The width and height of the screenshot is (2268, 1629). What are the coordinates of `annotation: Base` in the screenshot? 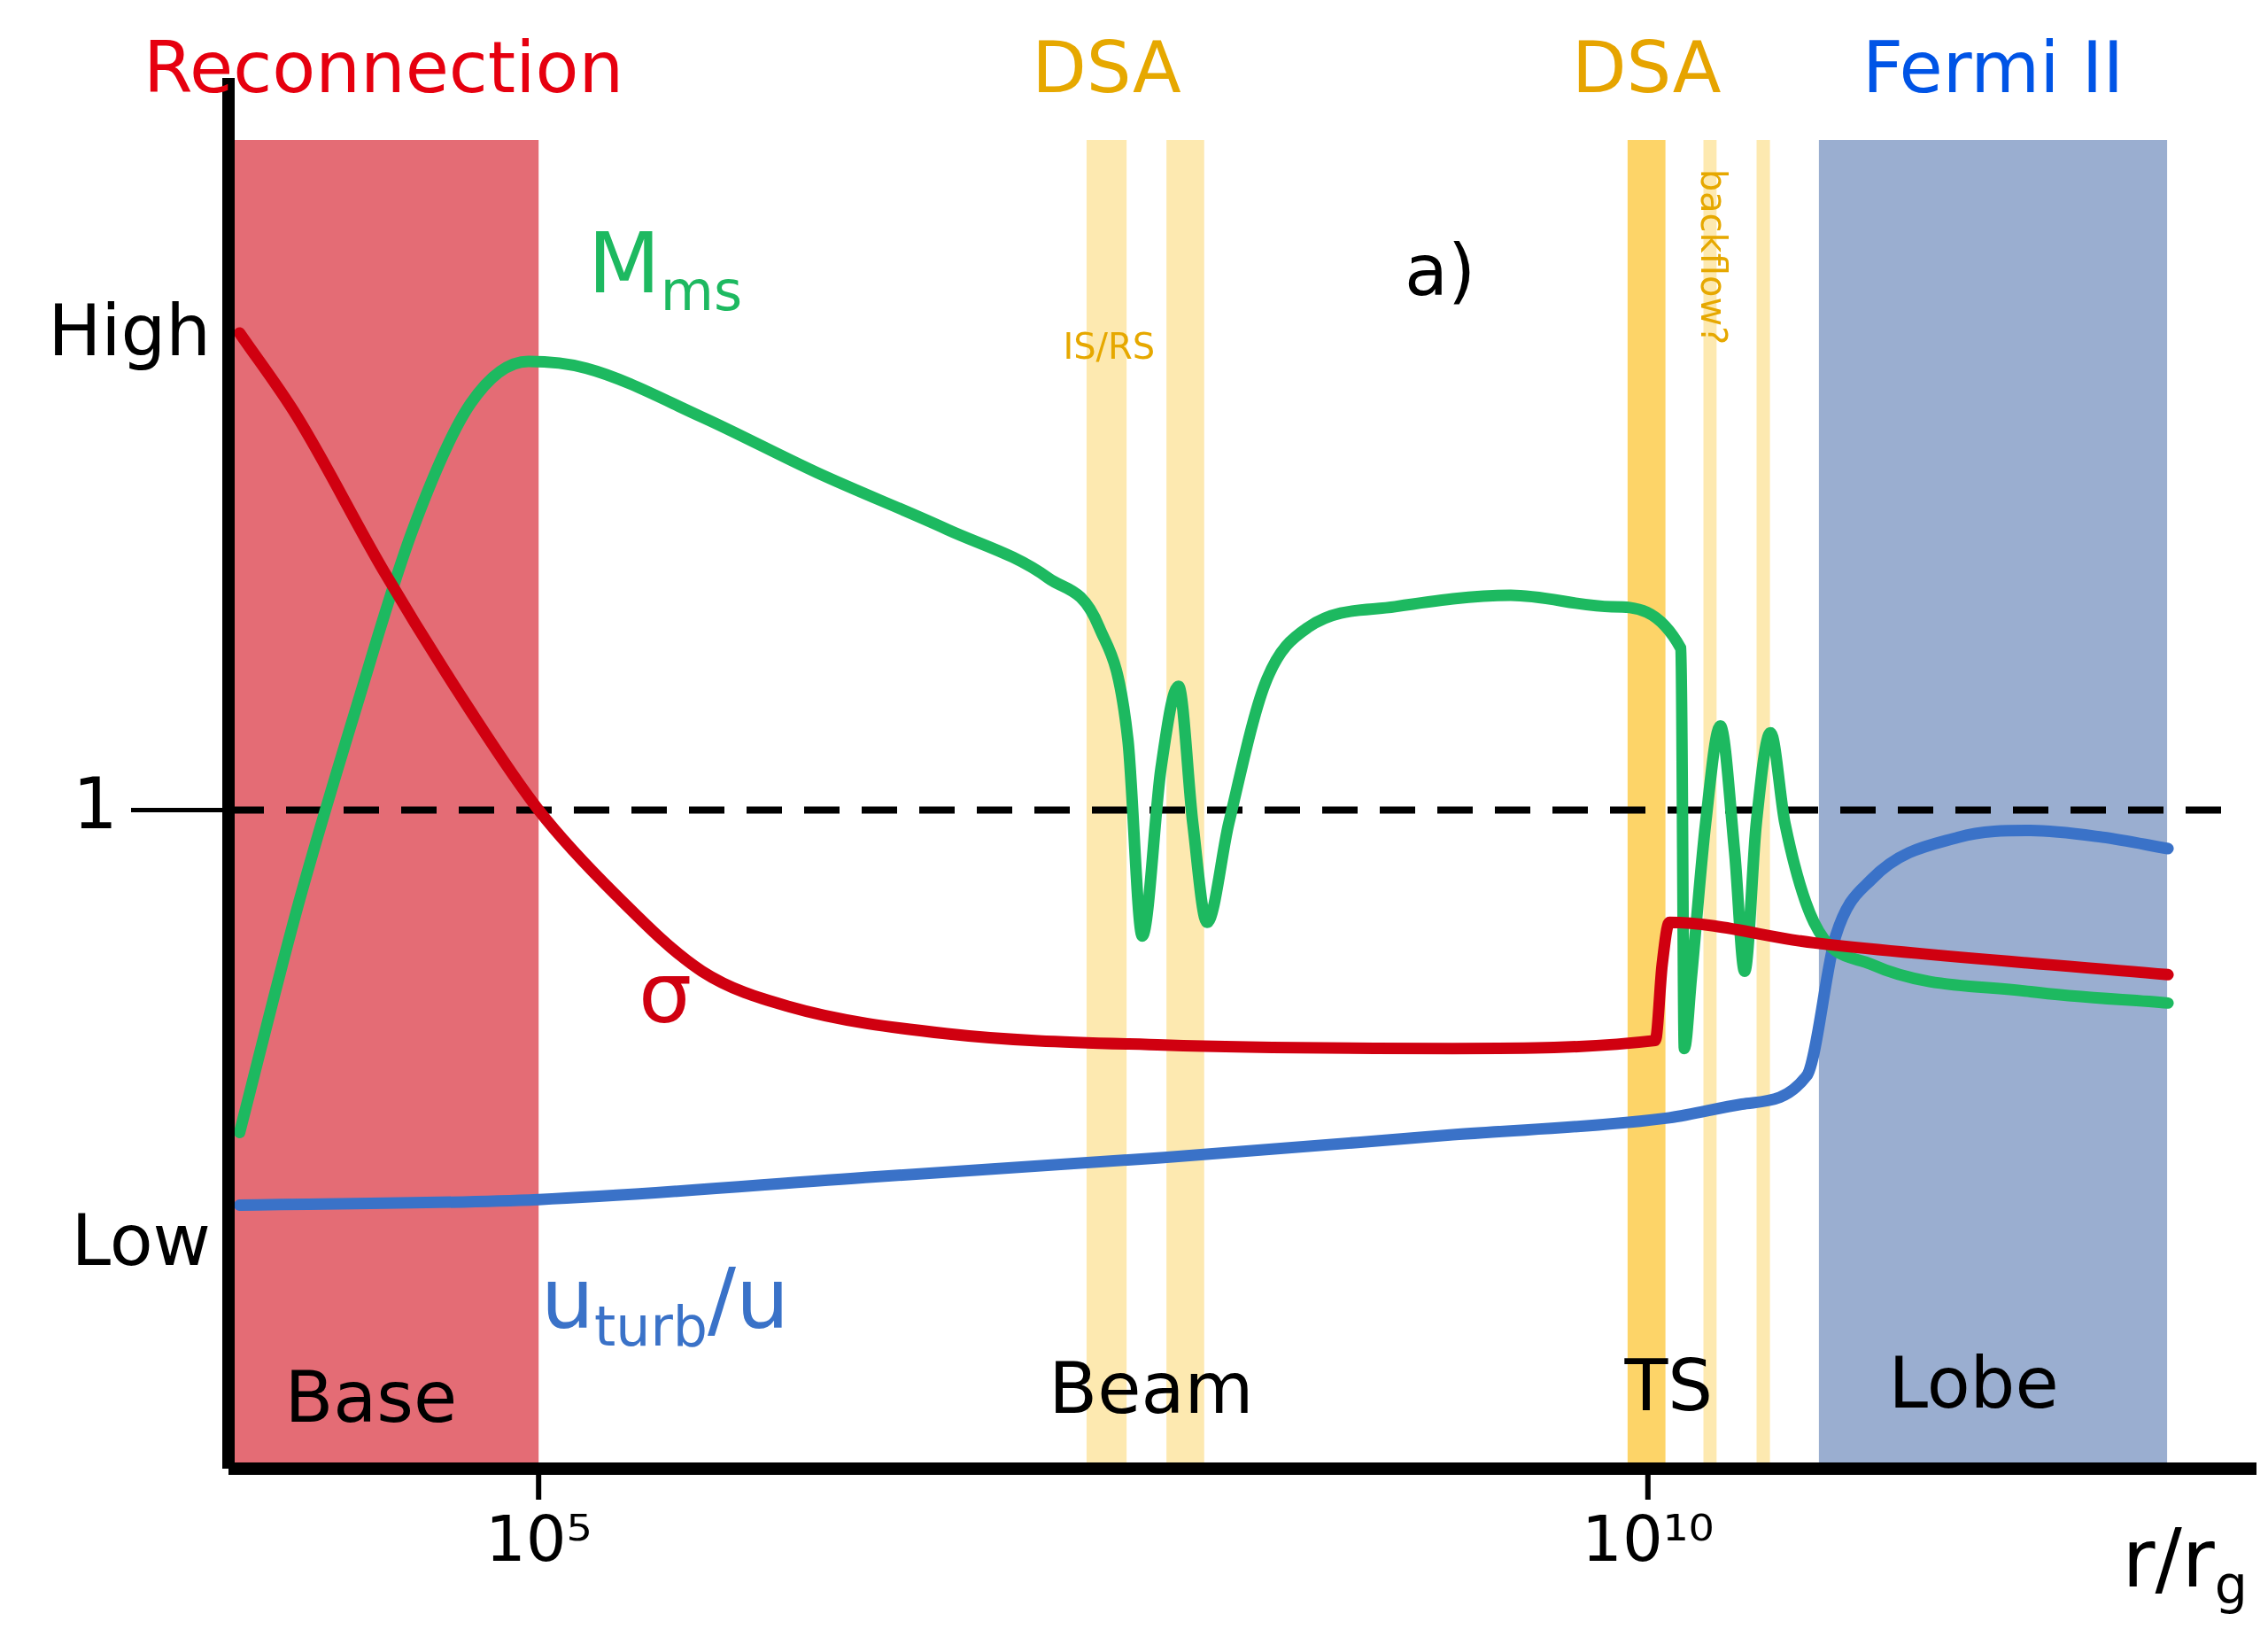 It's located at (371, 1397).